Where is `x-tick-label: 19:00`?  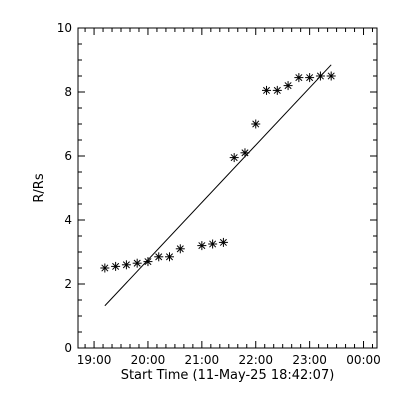
x-tick-label: 19:00 is located at coordinates (94, 360).